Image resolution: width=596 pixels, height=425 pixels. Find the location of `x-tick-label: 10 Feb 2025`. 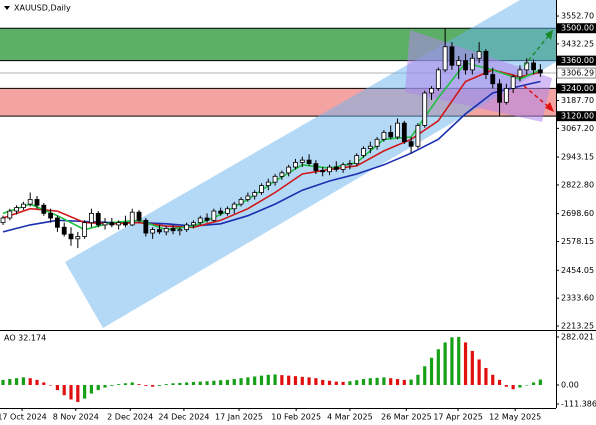

x-tick-label: 10 Feb 2025 is located at coordinates (296, 417).